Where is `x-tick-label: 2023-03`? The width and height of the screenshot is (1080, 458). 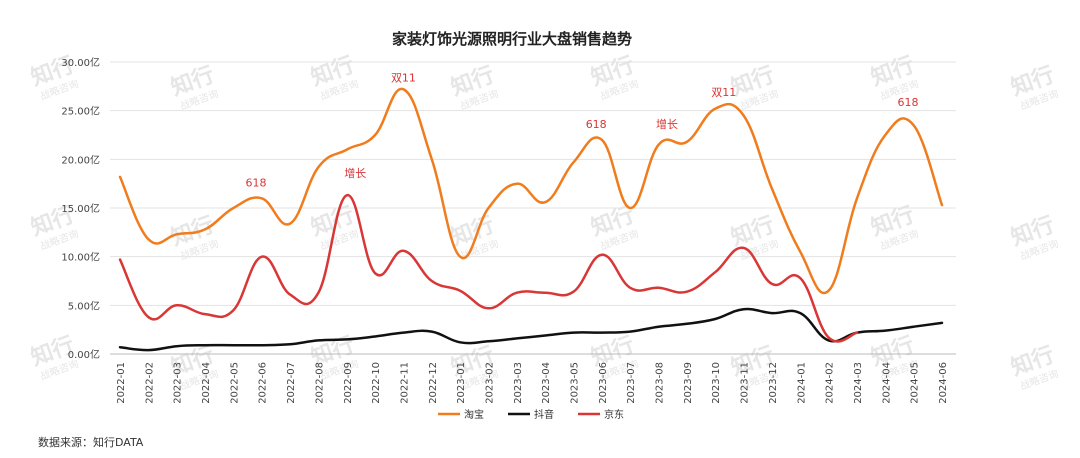 x-tick-label: 2023-03 is located at coordinates (518, 383).